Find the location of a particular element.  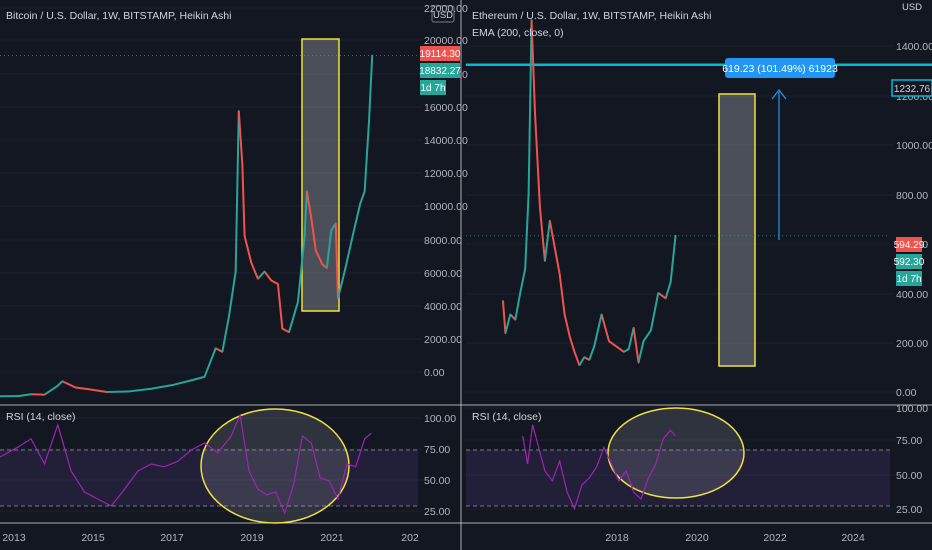

y-tick-label: 2000.00 is located at coordinates (443, 340).